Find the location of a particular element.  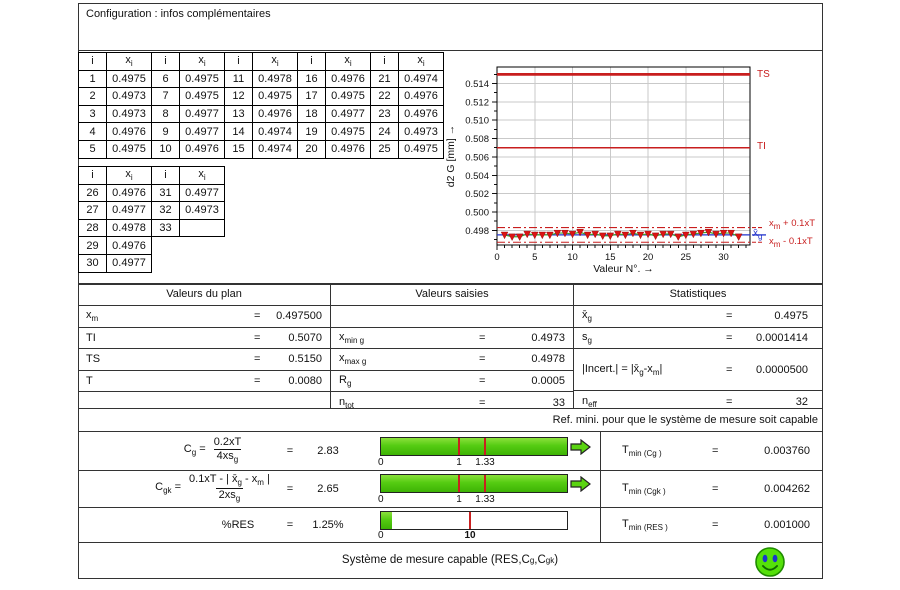

row-value: 32 is located at coordinates (801, 401).